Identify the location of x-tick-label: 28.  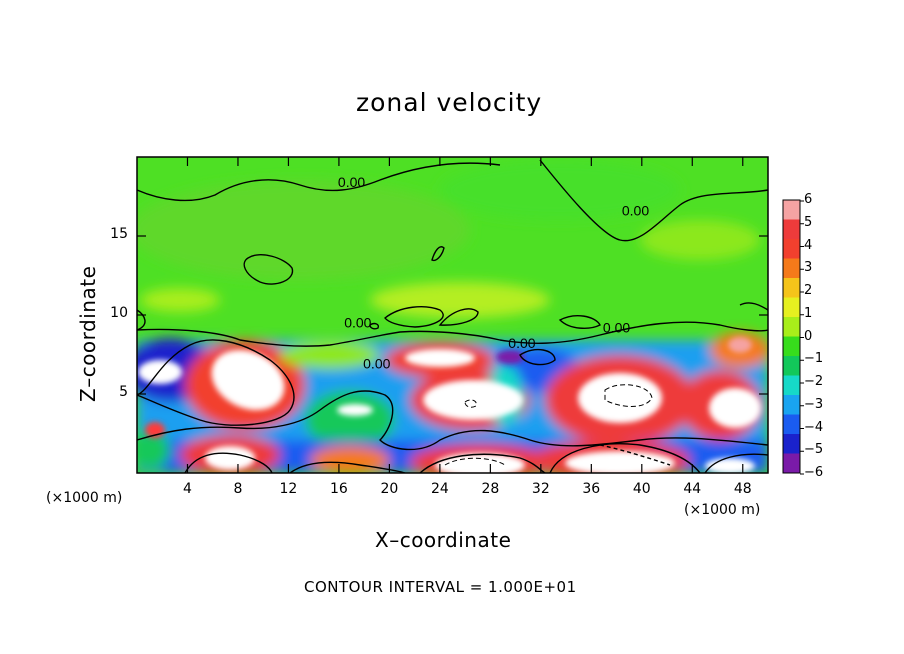
(490, 489).